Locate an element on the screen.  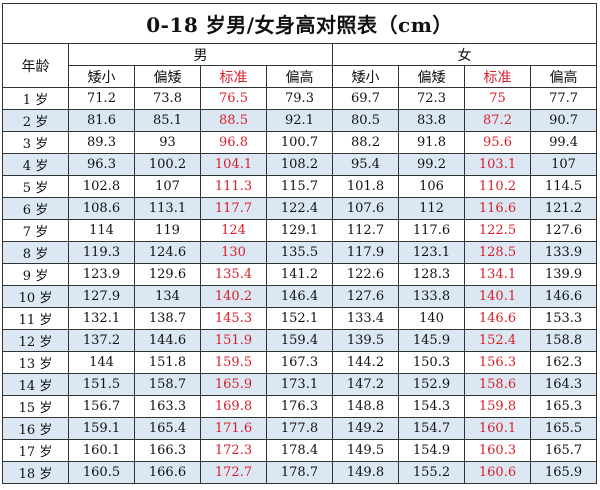
female-value-cell: 156.3 is located at coordinates (497, 362).